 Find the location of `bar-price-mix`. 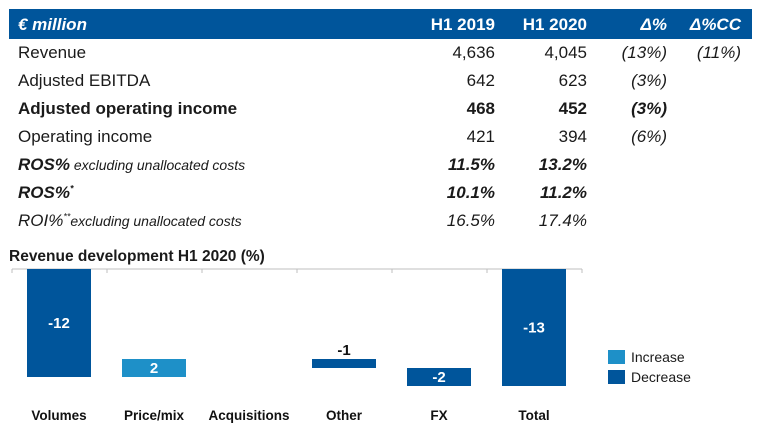

bar-price-mix is located at coordinates (154, 368).